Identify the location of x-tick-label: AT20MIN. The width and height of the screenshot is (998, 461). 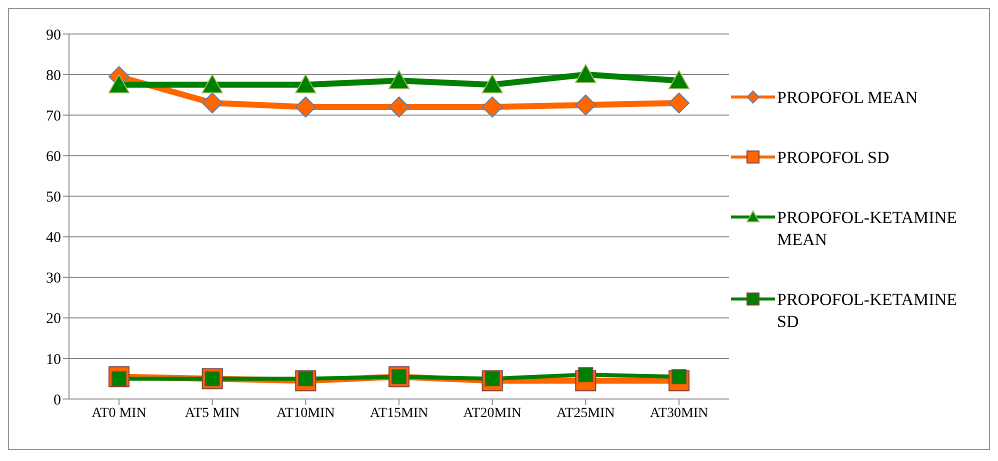
(492, 413).